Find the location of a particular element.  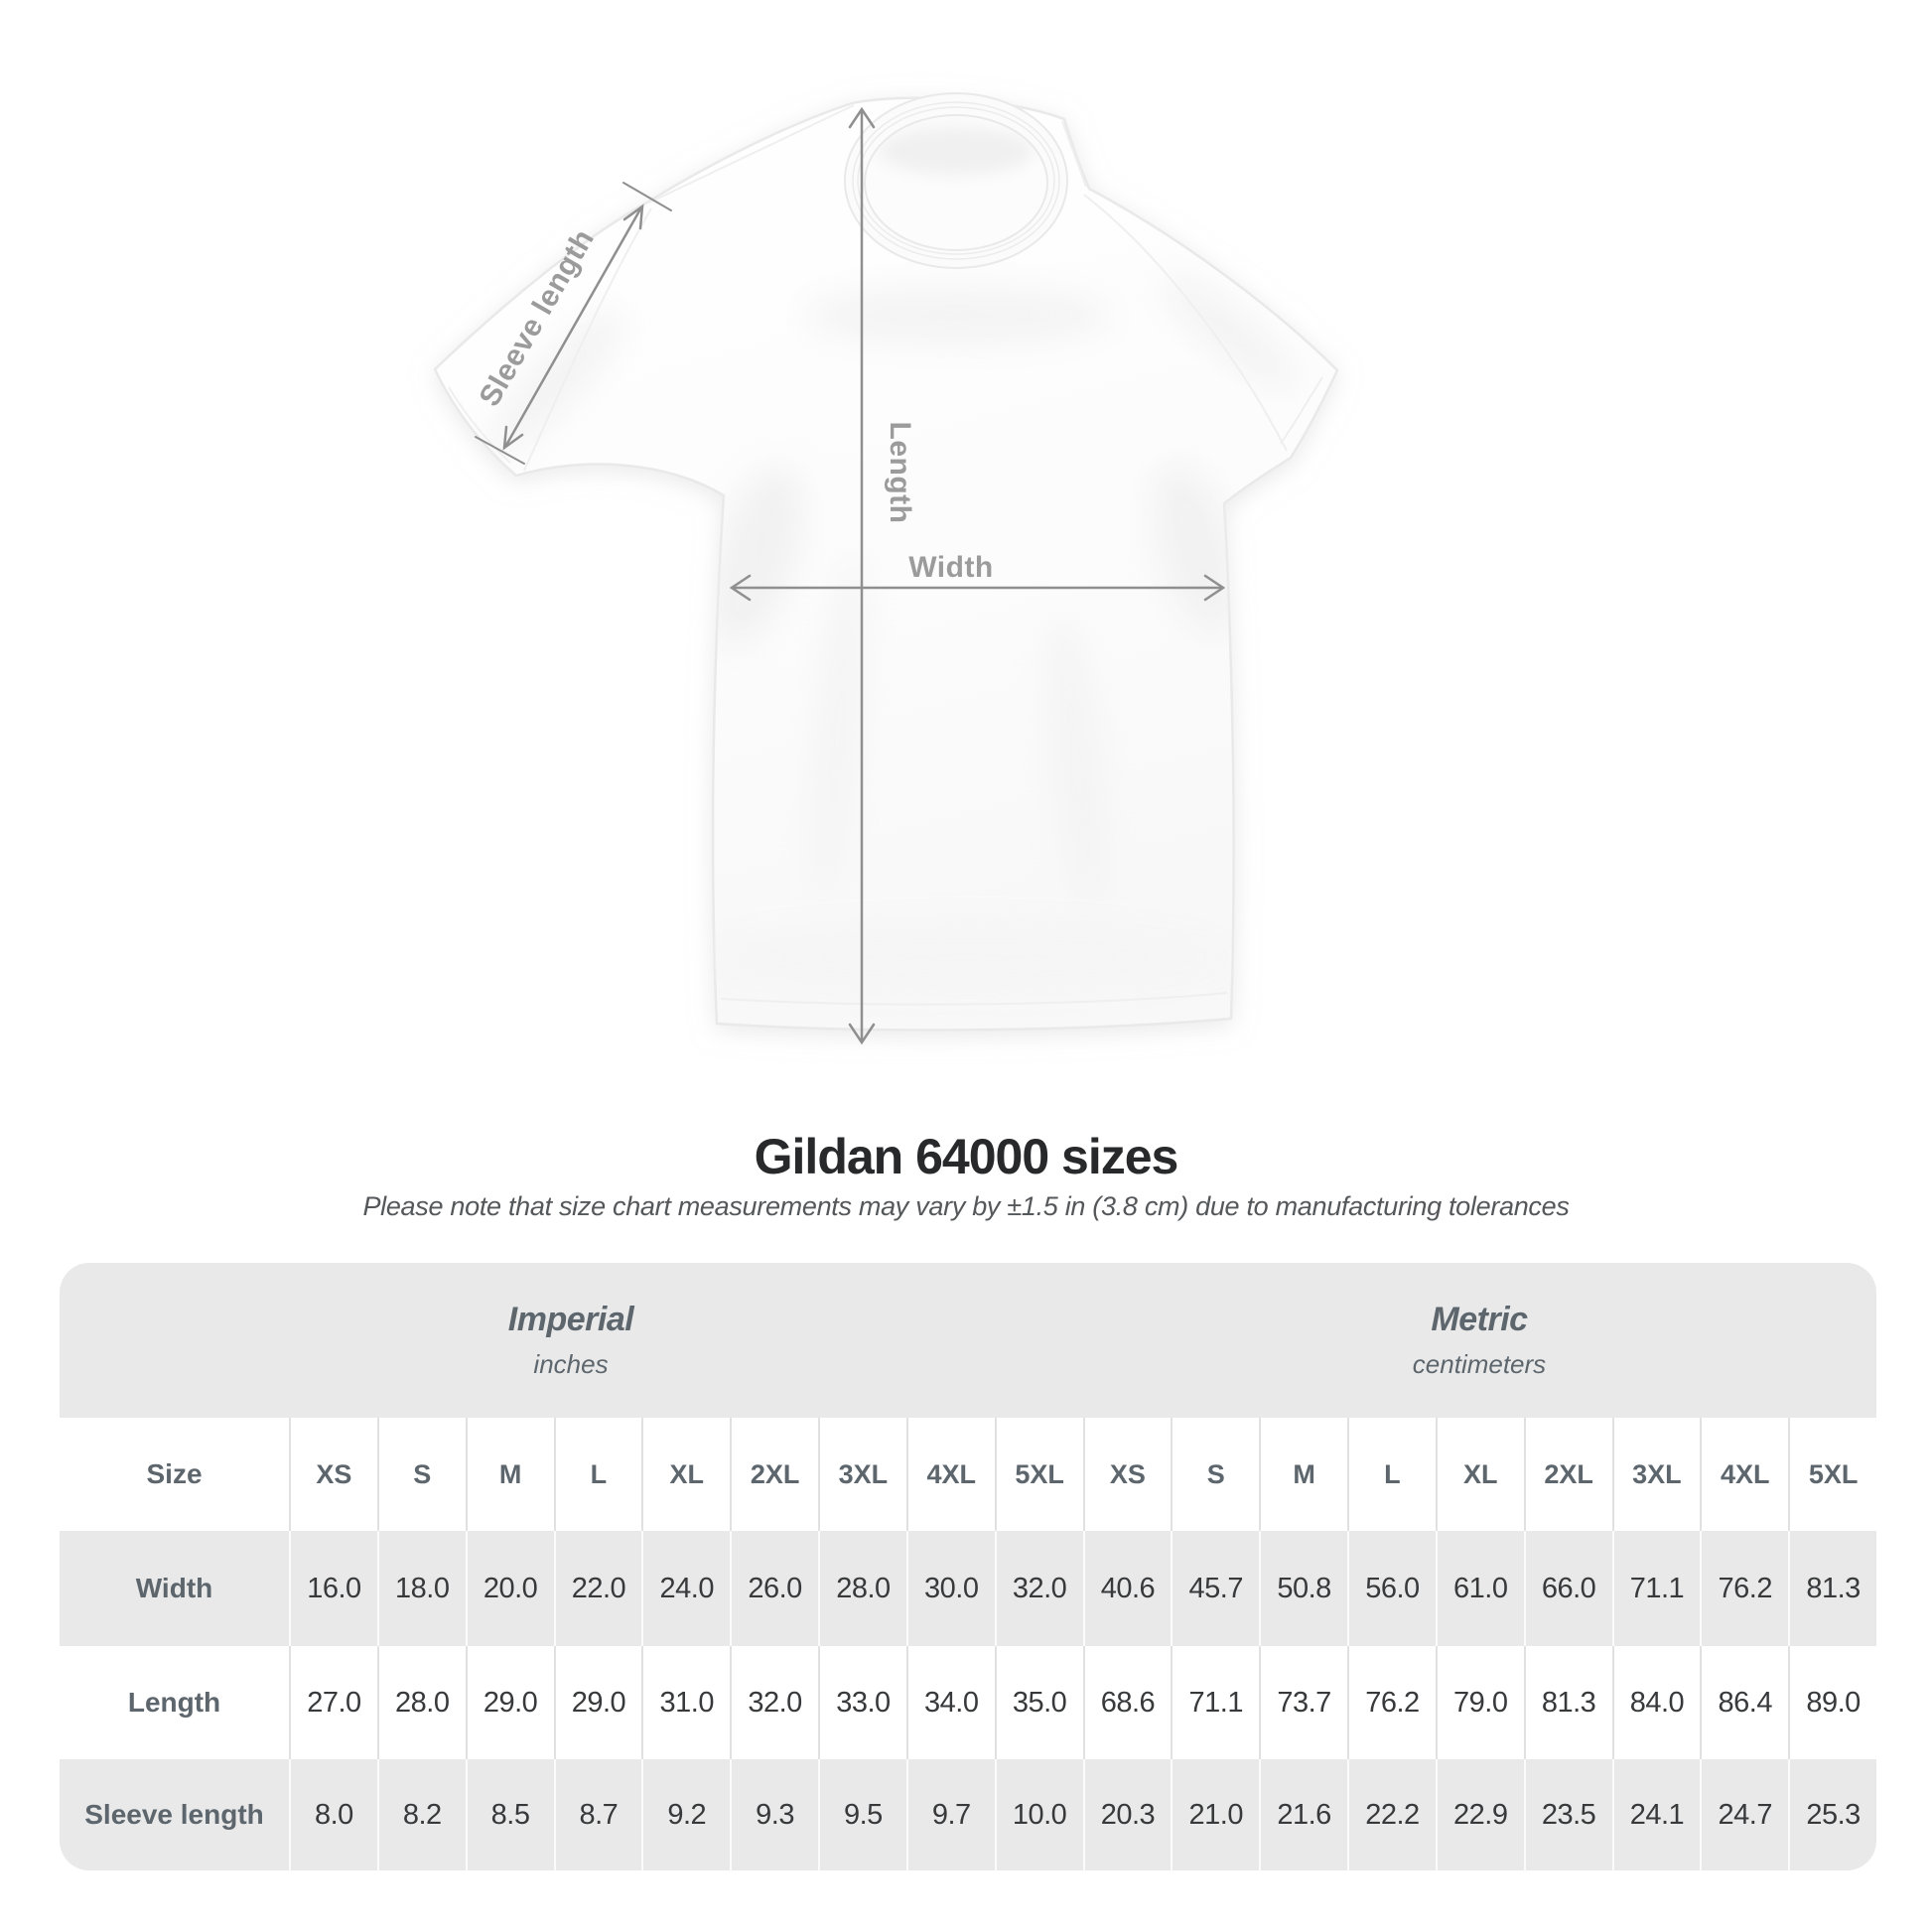

measurement-value: 24.0 is located at coordinates (686, 1589).